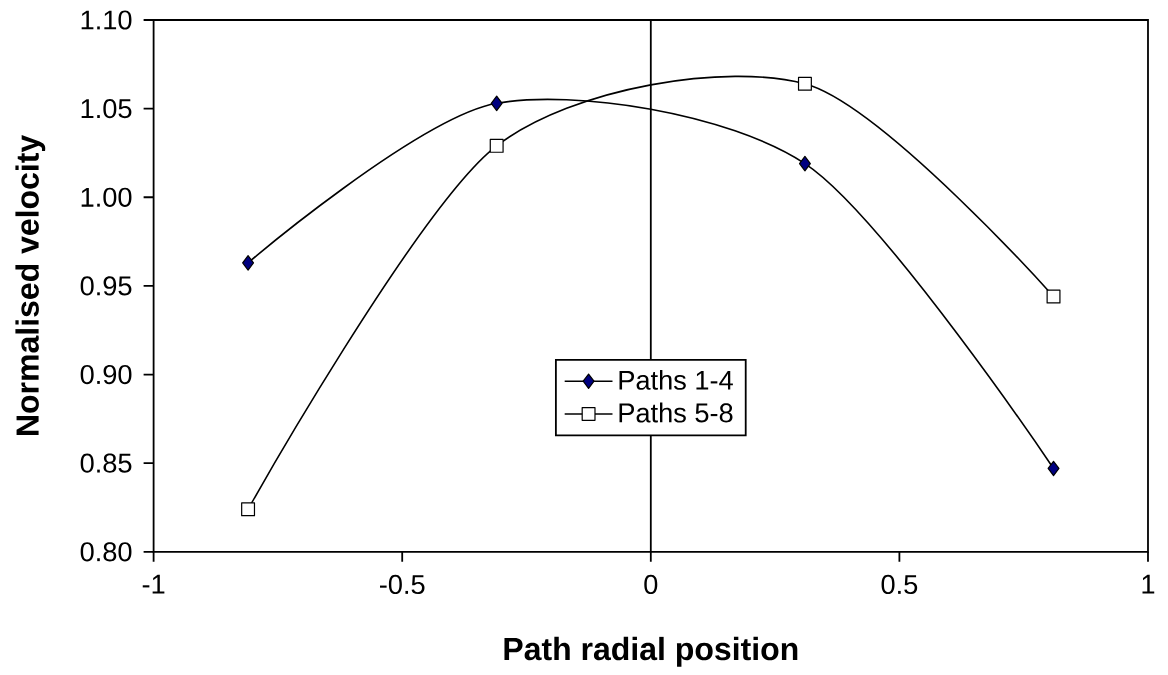 The height and width of the screenshot is (675, 1168). I want to click on x-tick-label: 1, so click(1148, 584).